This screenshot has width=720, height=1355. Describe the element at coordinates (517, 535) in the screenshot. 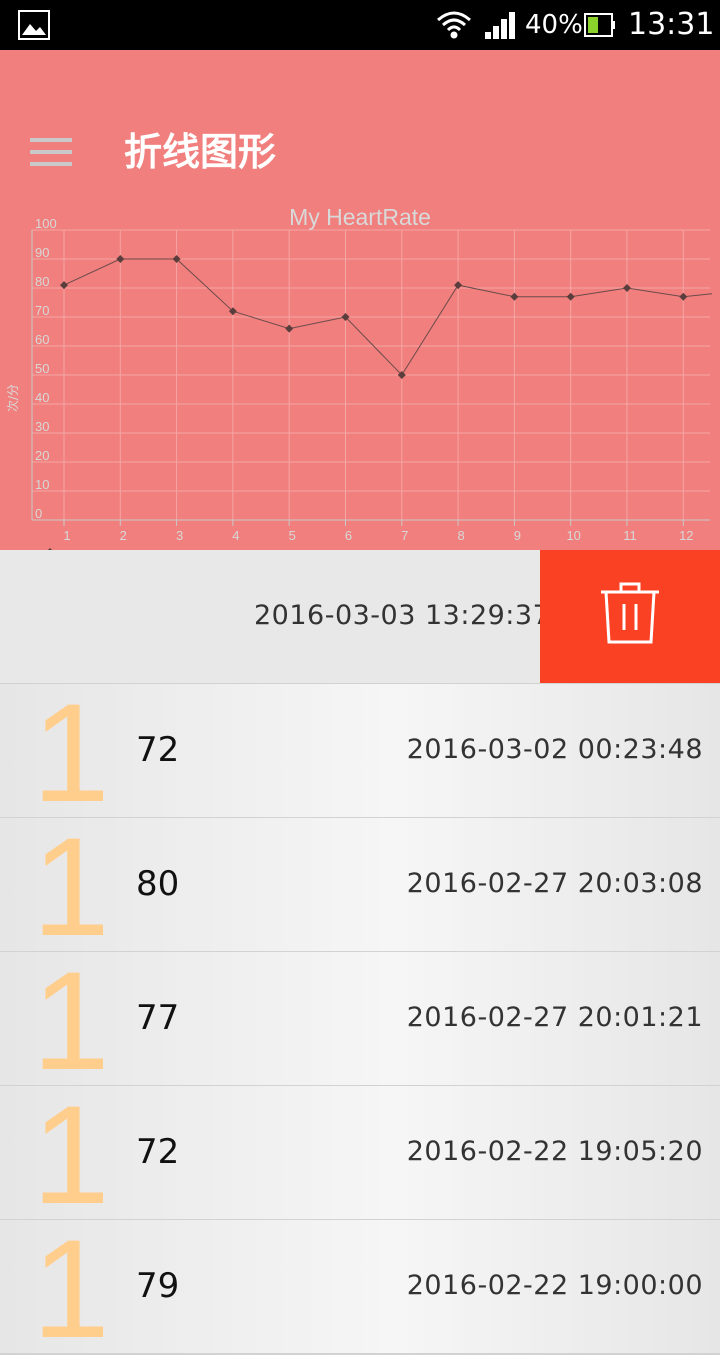

I see `x-tick-label: 9` at that location.